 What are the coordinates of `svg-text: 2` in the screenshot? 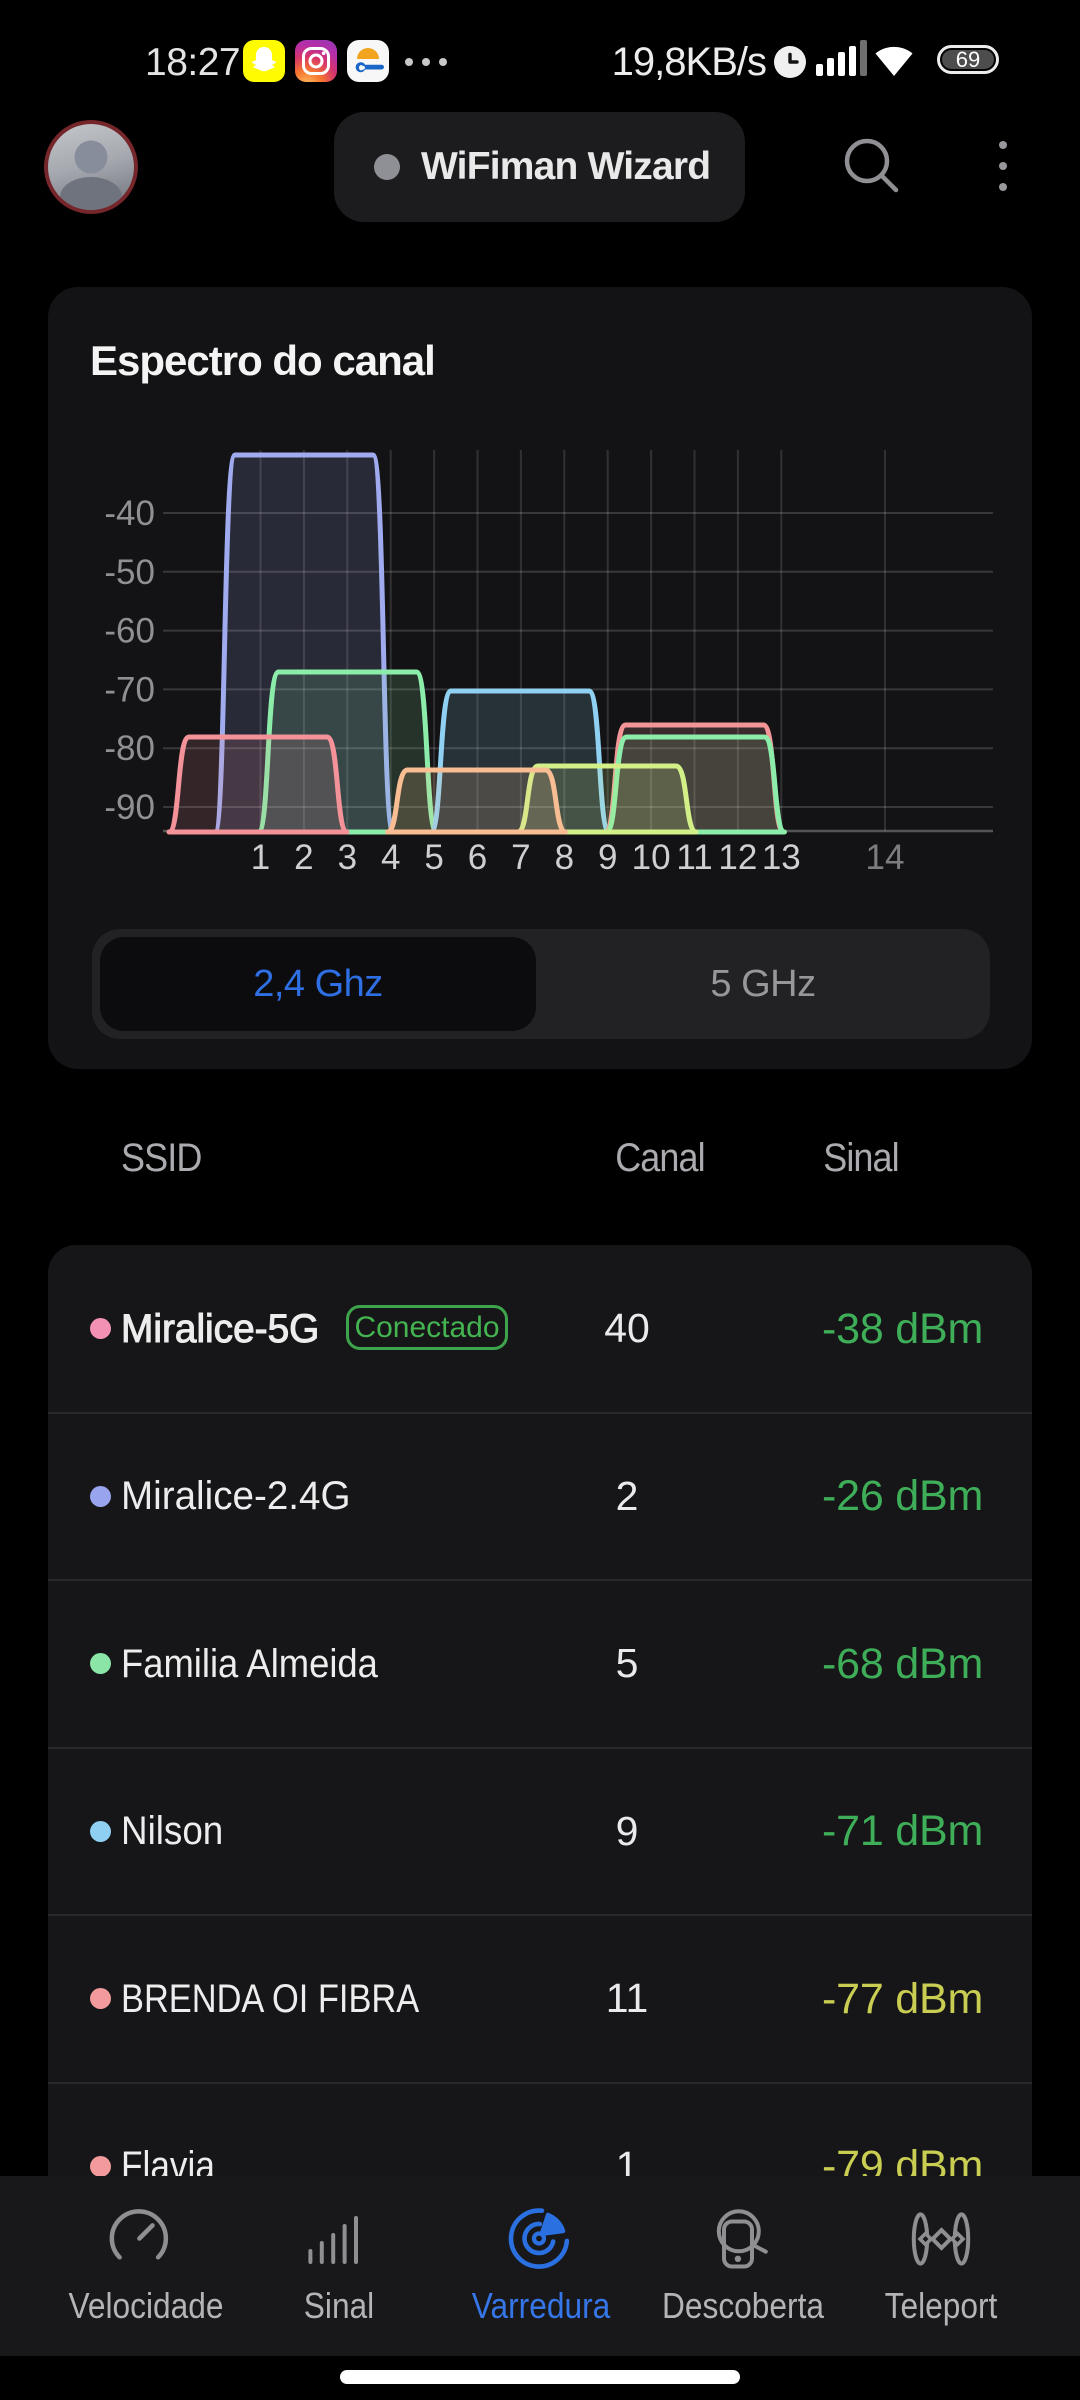 It's located at (303, 857).